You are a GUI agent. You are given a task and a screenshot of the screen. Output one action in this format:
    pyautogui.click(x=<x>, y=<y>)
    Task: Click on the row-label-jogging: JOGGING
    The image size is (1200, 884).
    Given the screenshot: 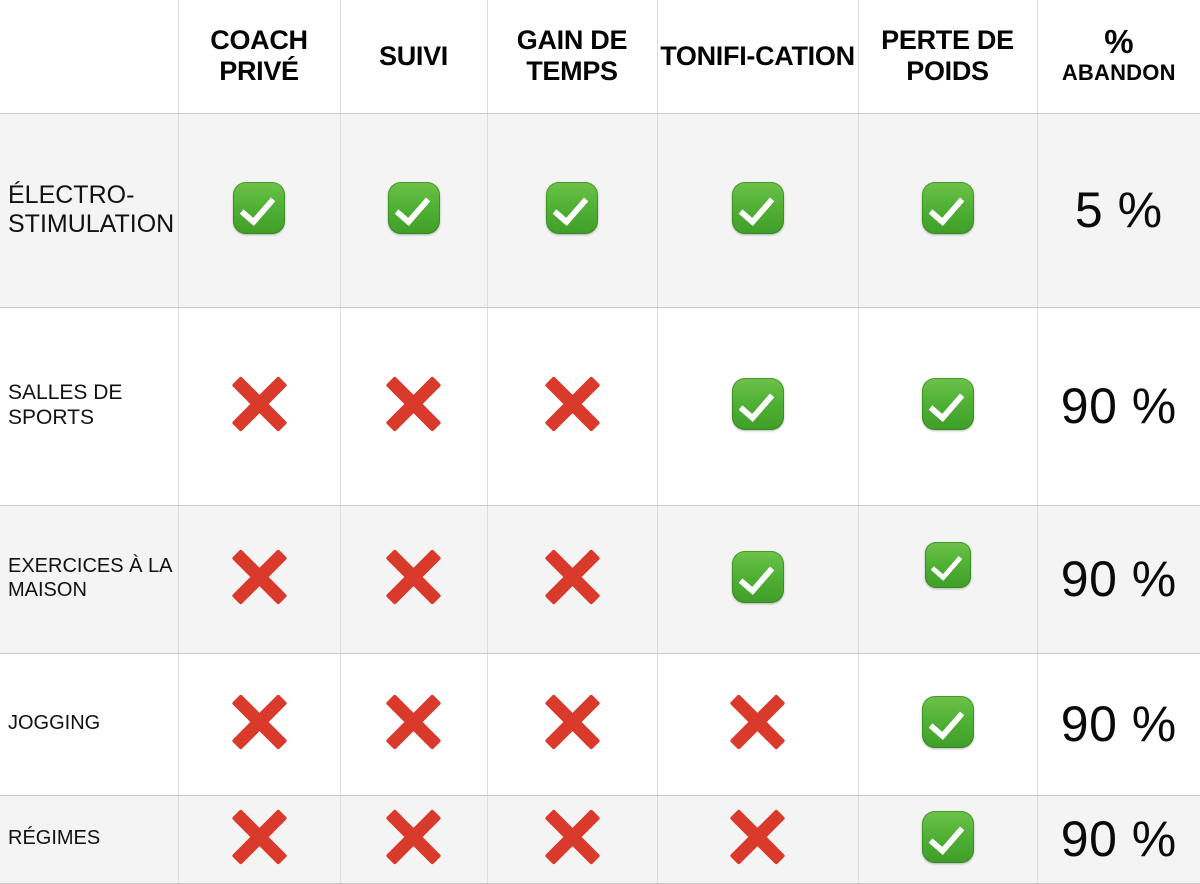 What is the action you would take?
    pyautogui.click(x=89, y=724)
    